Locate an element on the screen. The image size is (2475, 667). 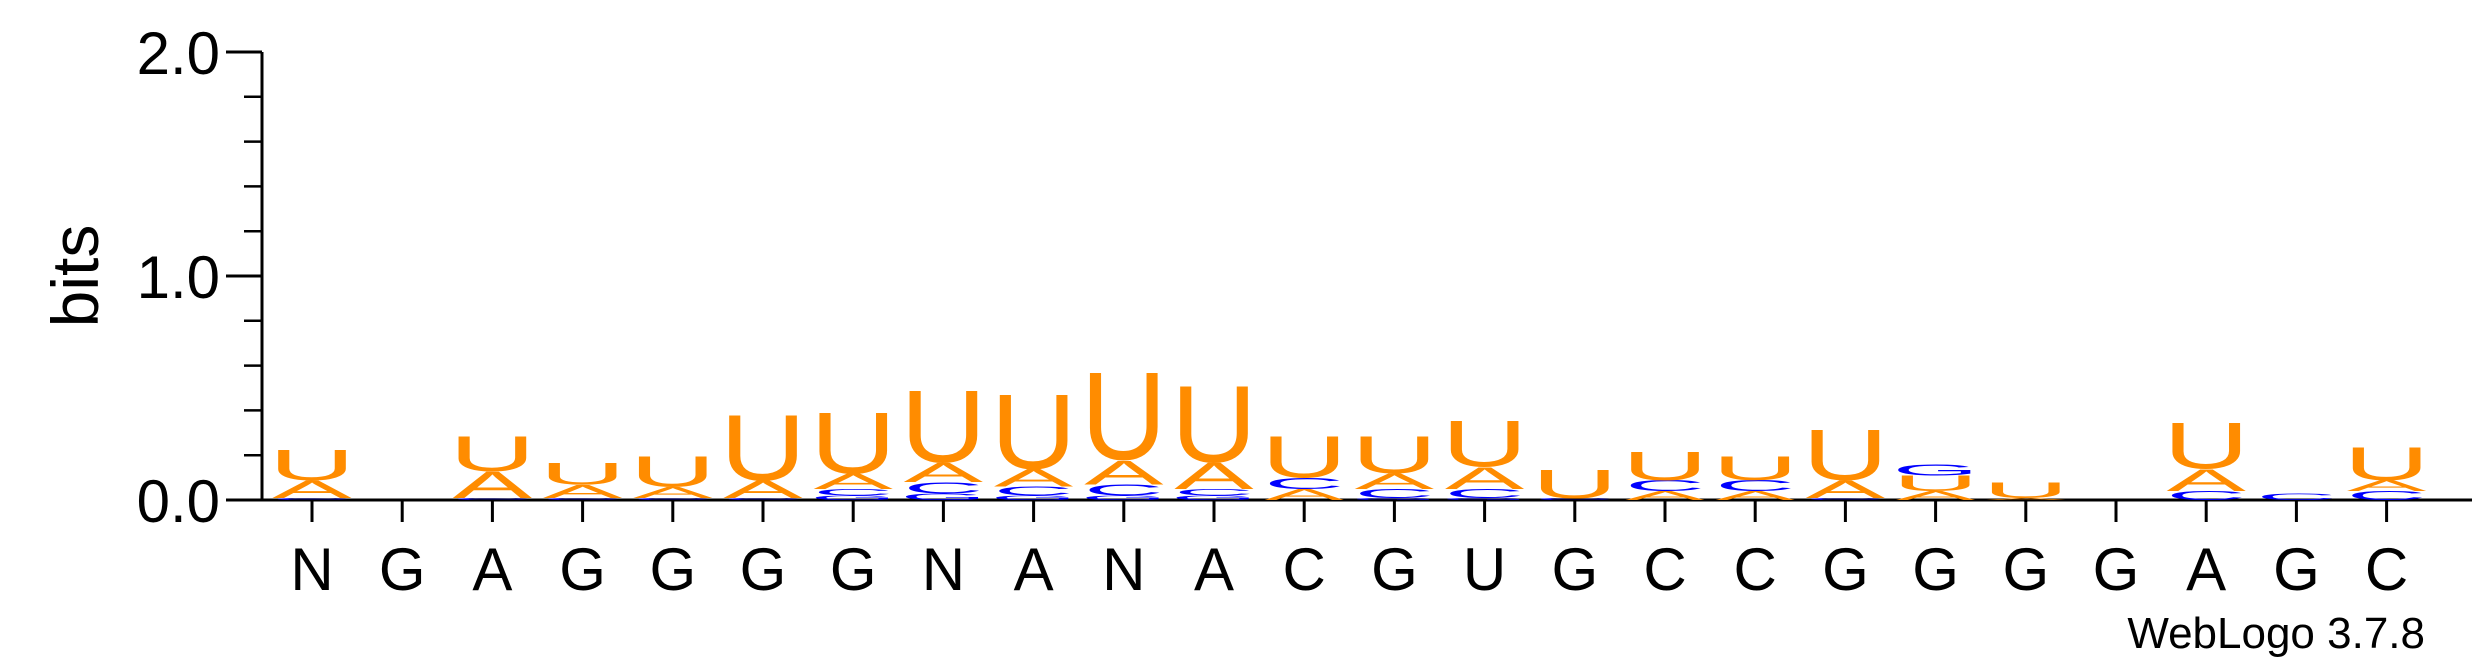
x-ticks is located at coordinates (1349, 511).